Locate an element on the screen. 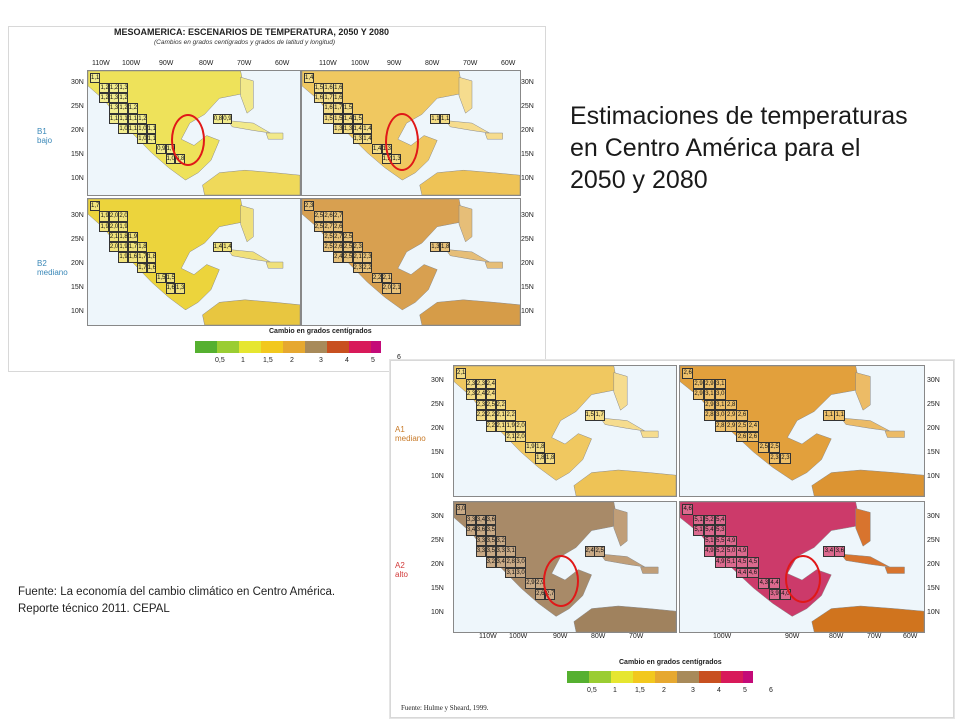 This screenshot has width=960, height=720. grid-cell-value: 1,0 is located at coordinates (123, 128).